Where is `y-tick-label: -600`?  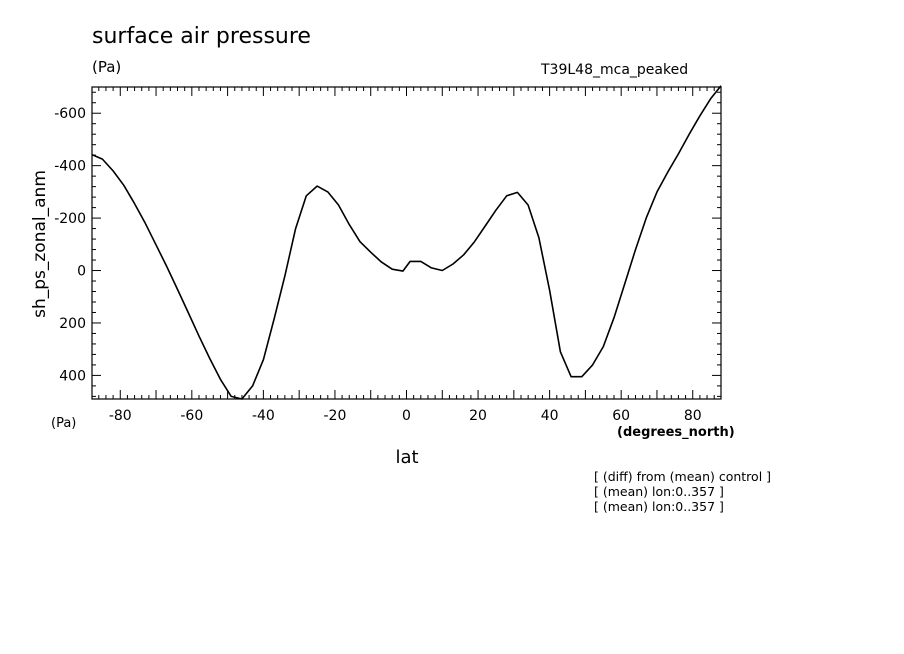
y-tick-label: -600 is located at coordinates (70, 114).